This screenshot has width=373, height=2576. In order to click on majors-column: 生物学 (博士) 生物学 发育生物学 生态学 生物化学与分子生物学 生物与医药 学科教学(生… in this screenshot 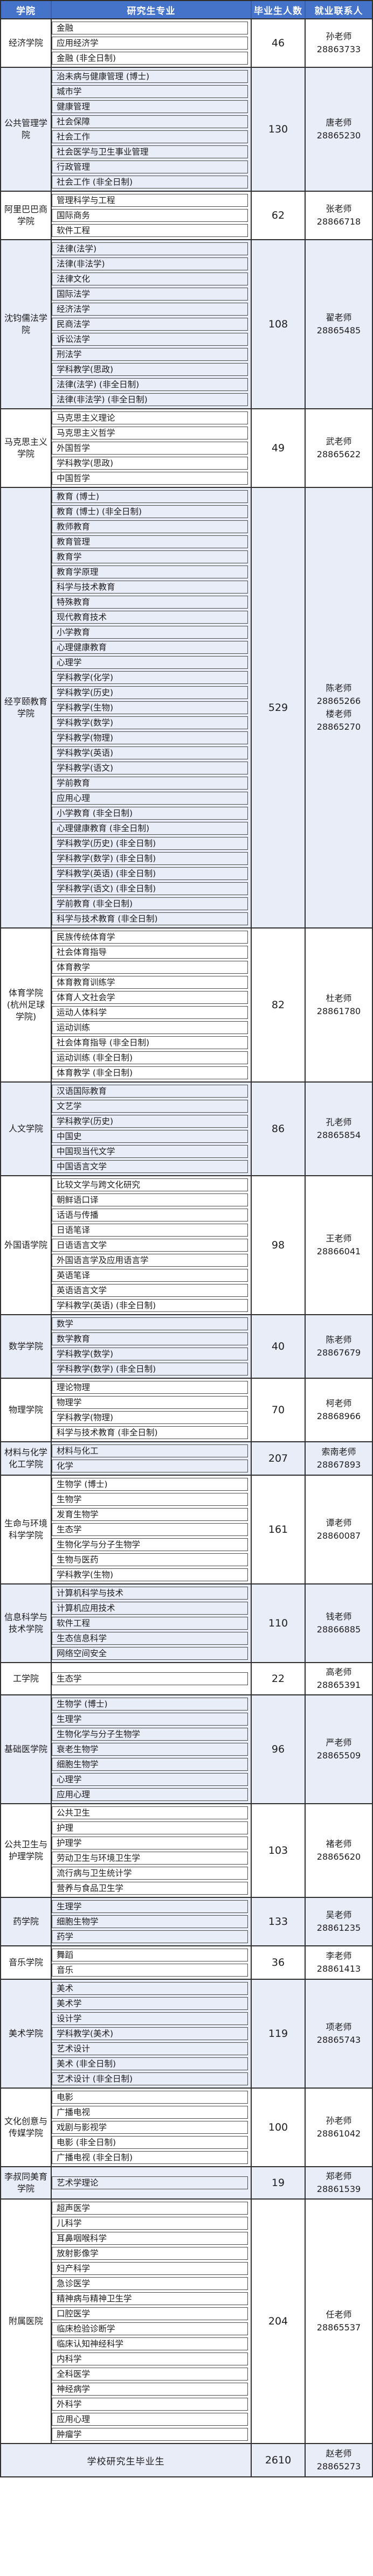, I will do `click(152, 1529)`.